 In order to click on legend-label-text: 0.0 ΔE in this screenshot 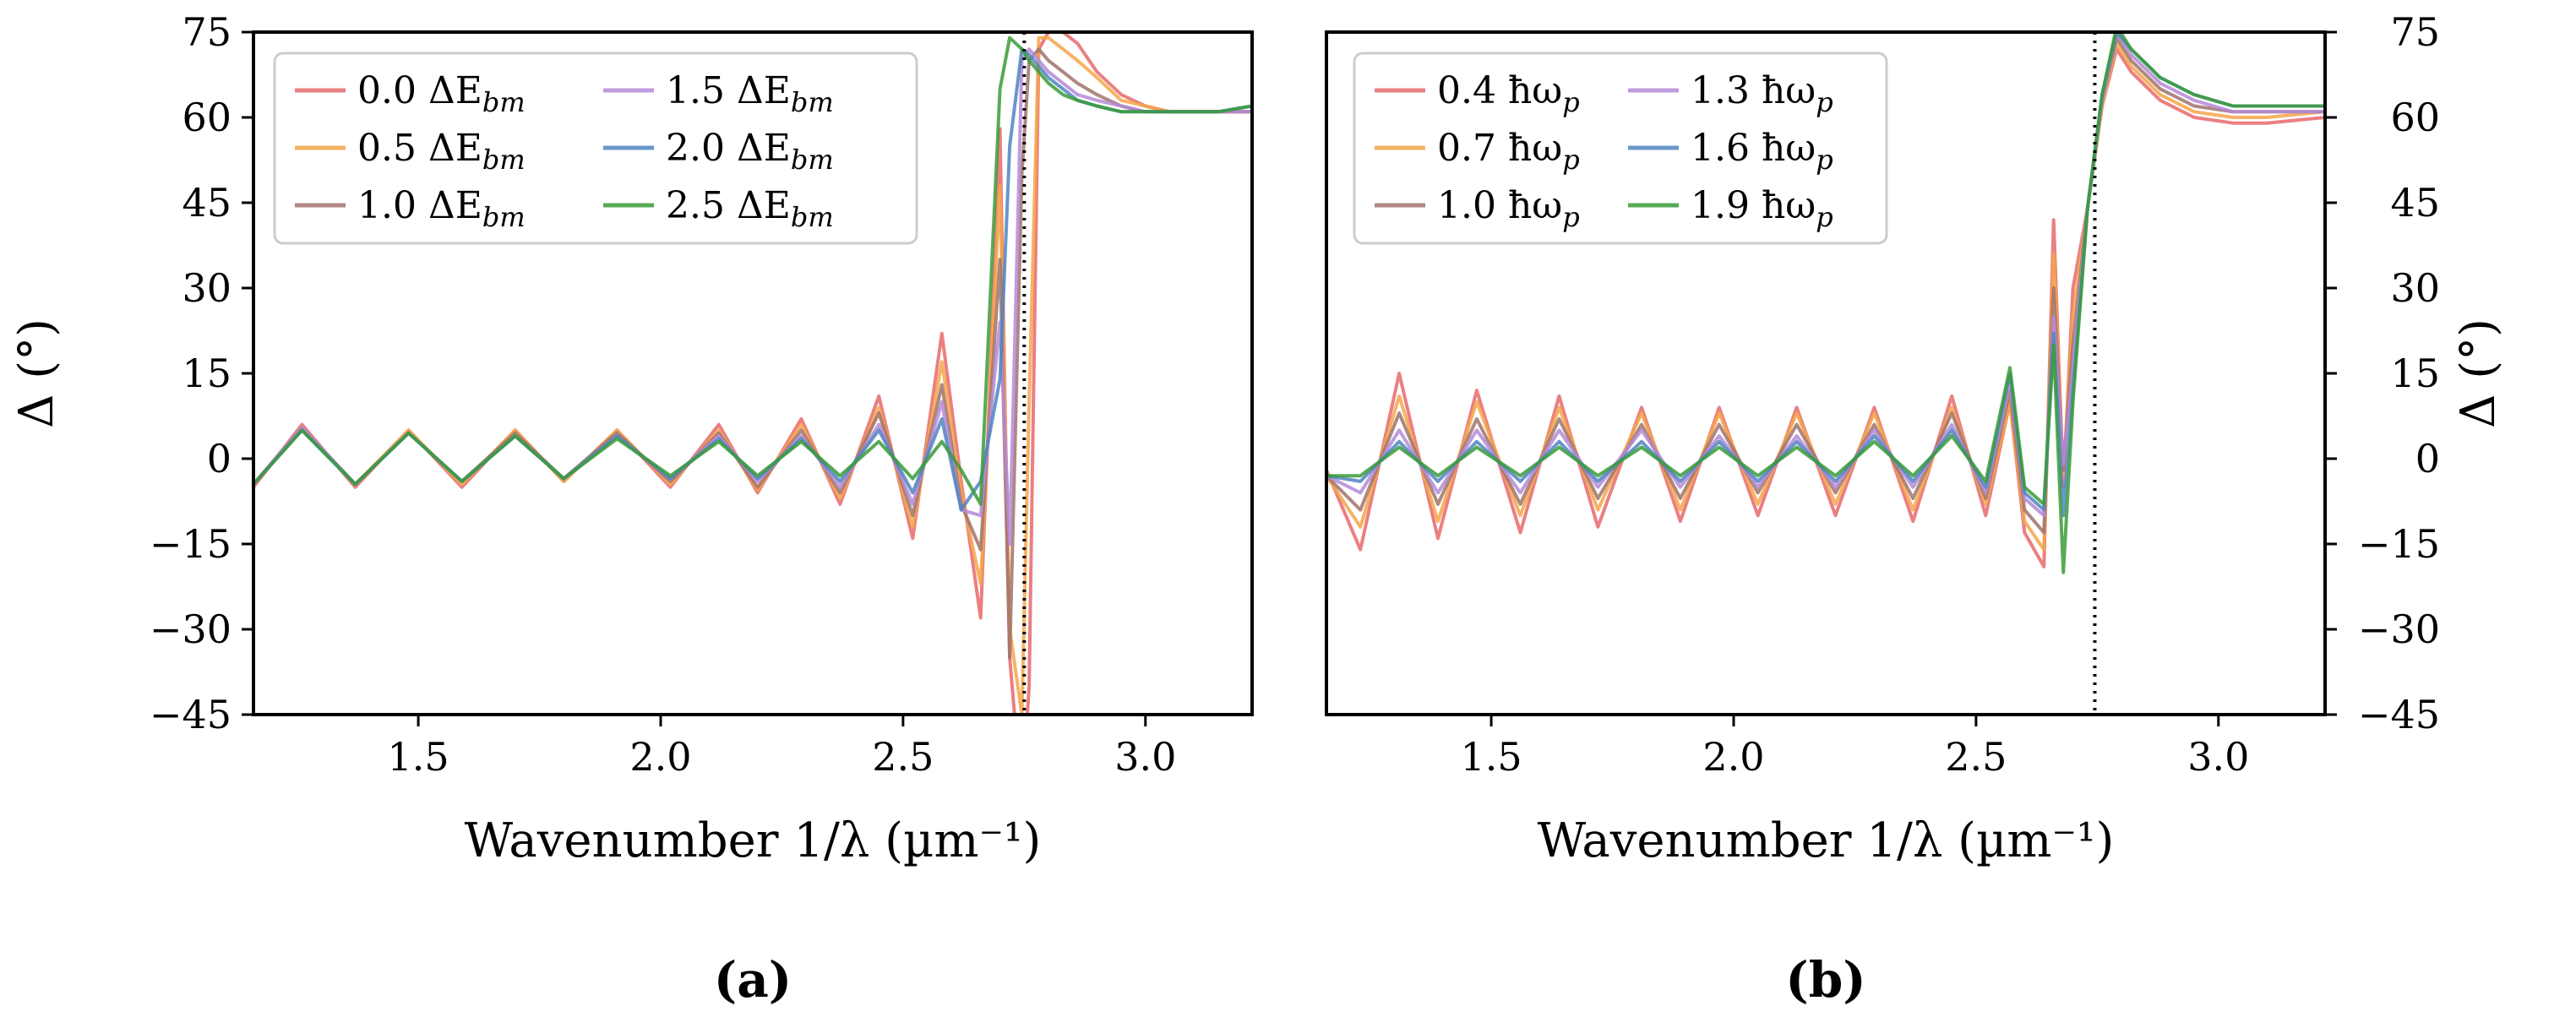, I will do `click(419, 90)`.